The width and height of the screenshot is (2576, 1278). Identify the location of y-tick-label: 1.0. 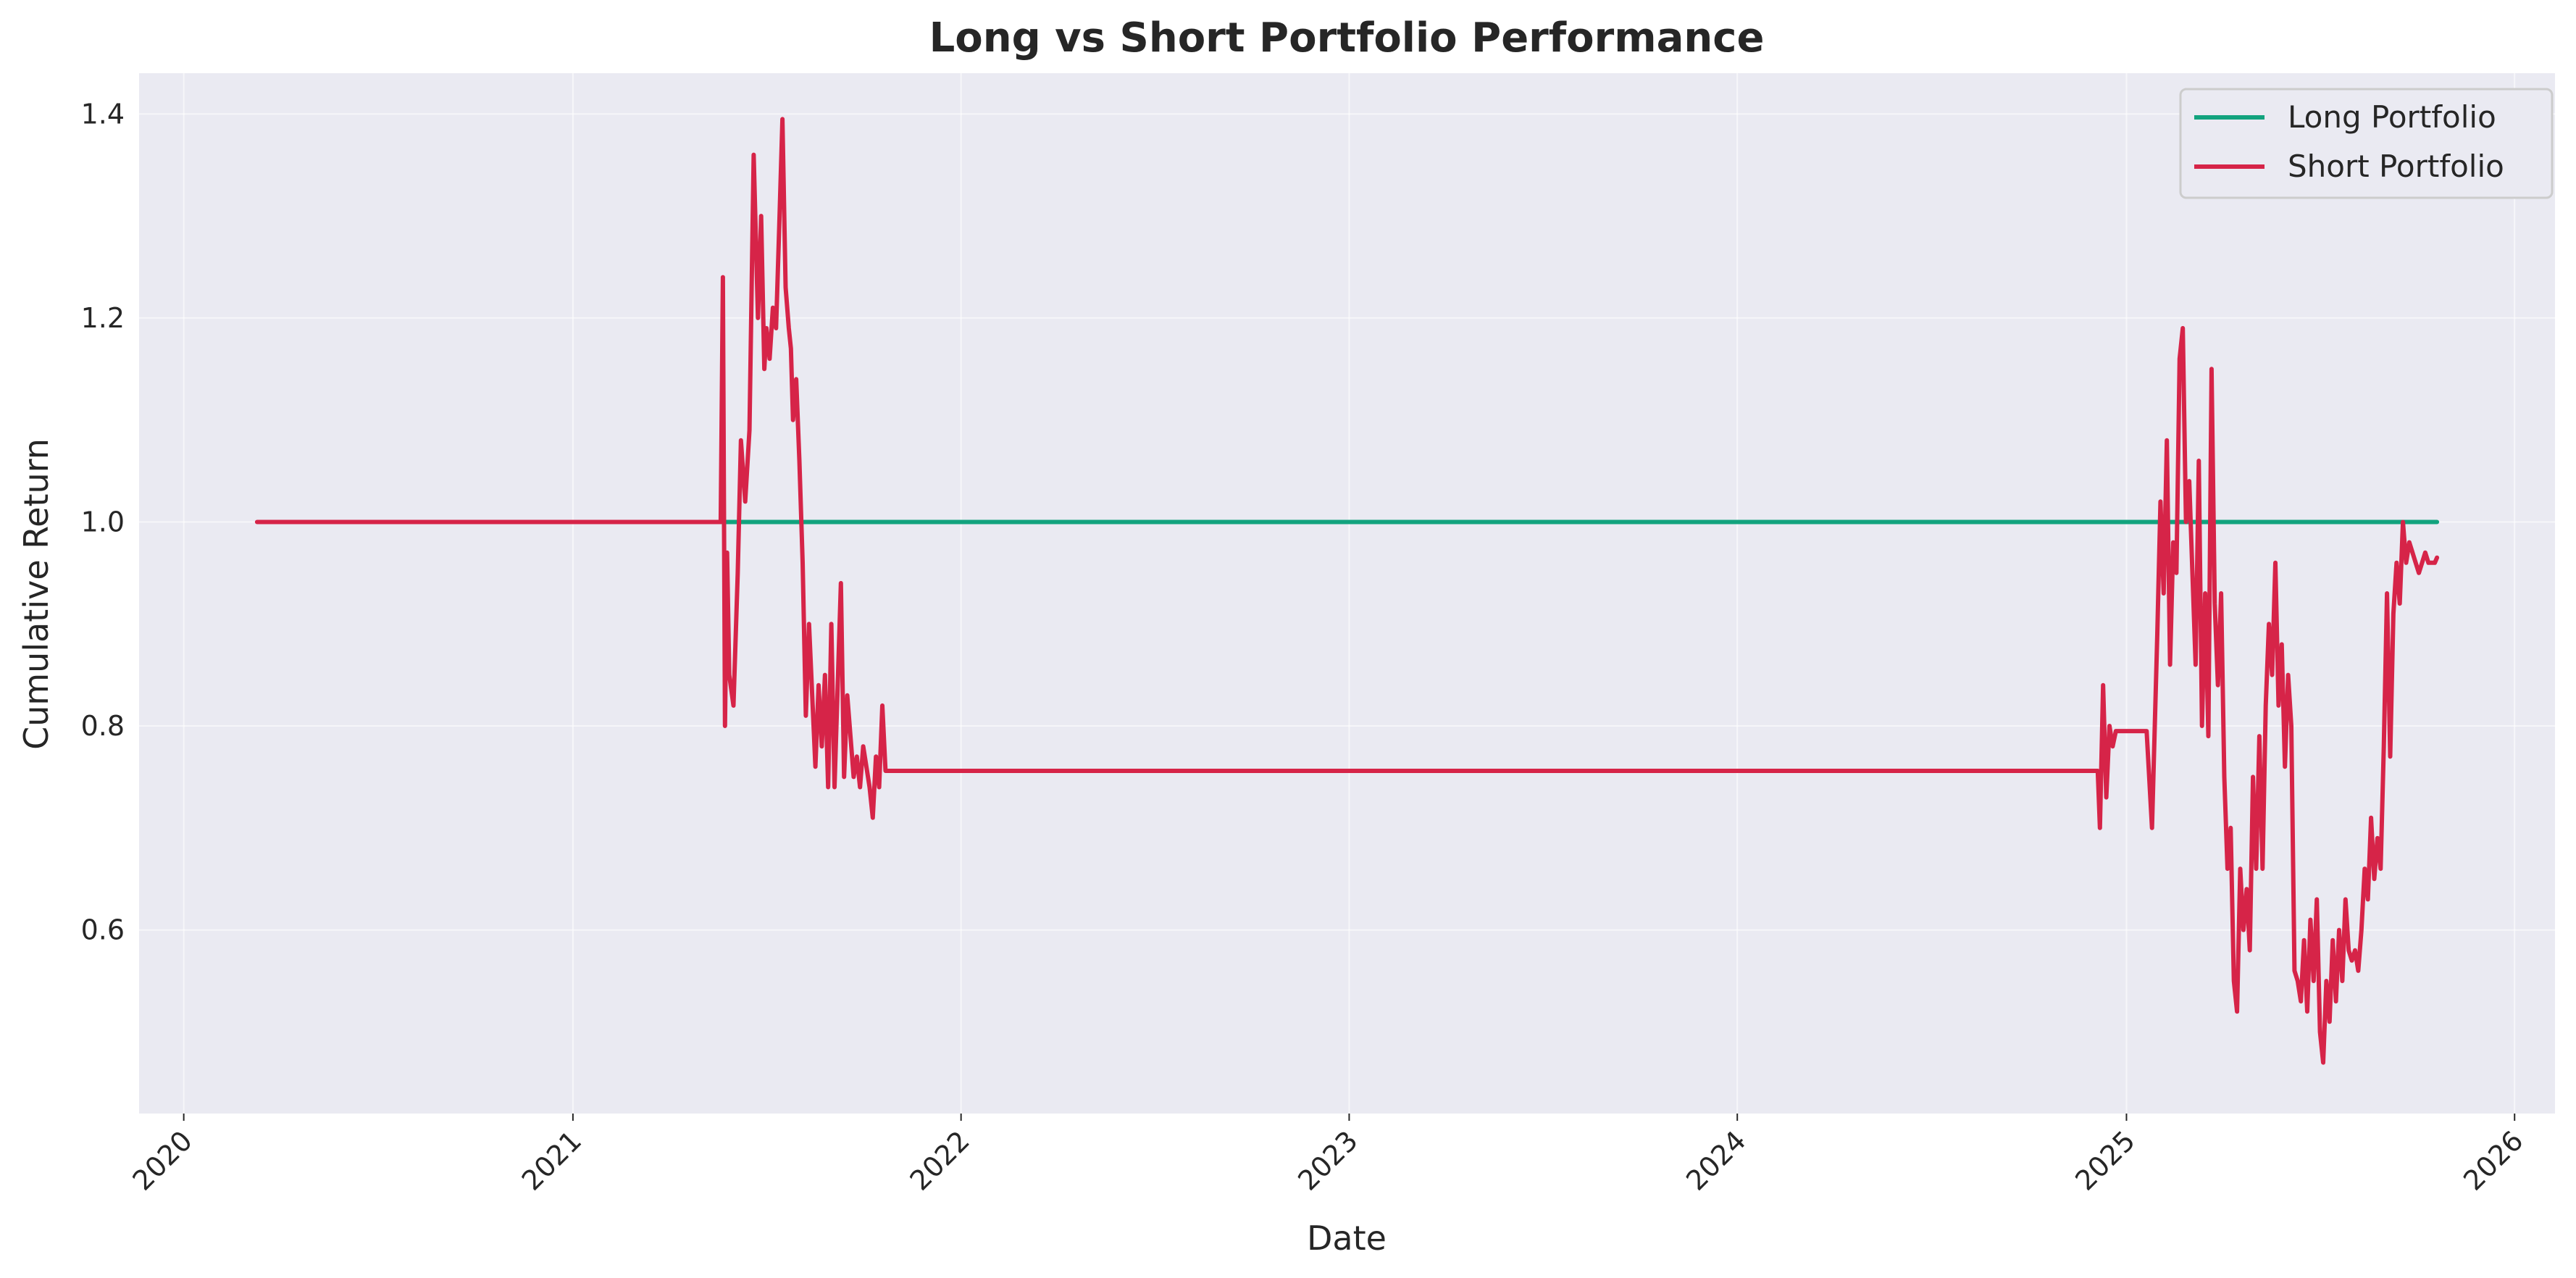
(103, 522).